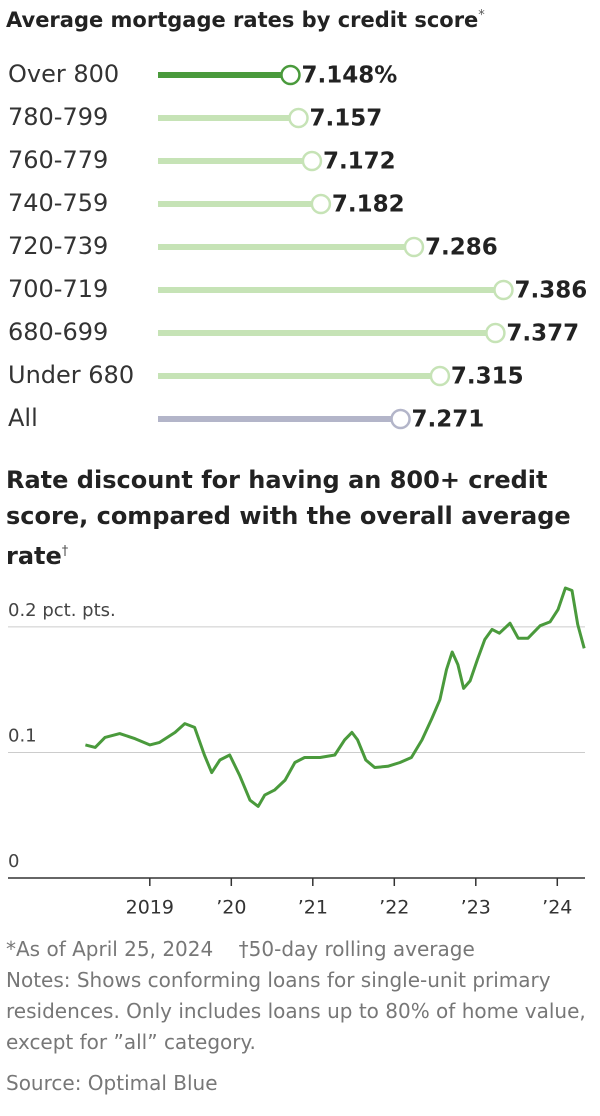 This screenshot has height=1116, width=600. I want to click on value-label: 7.148%, so click(349, 76).